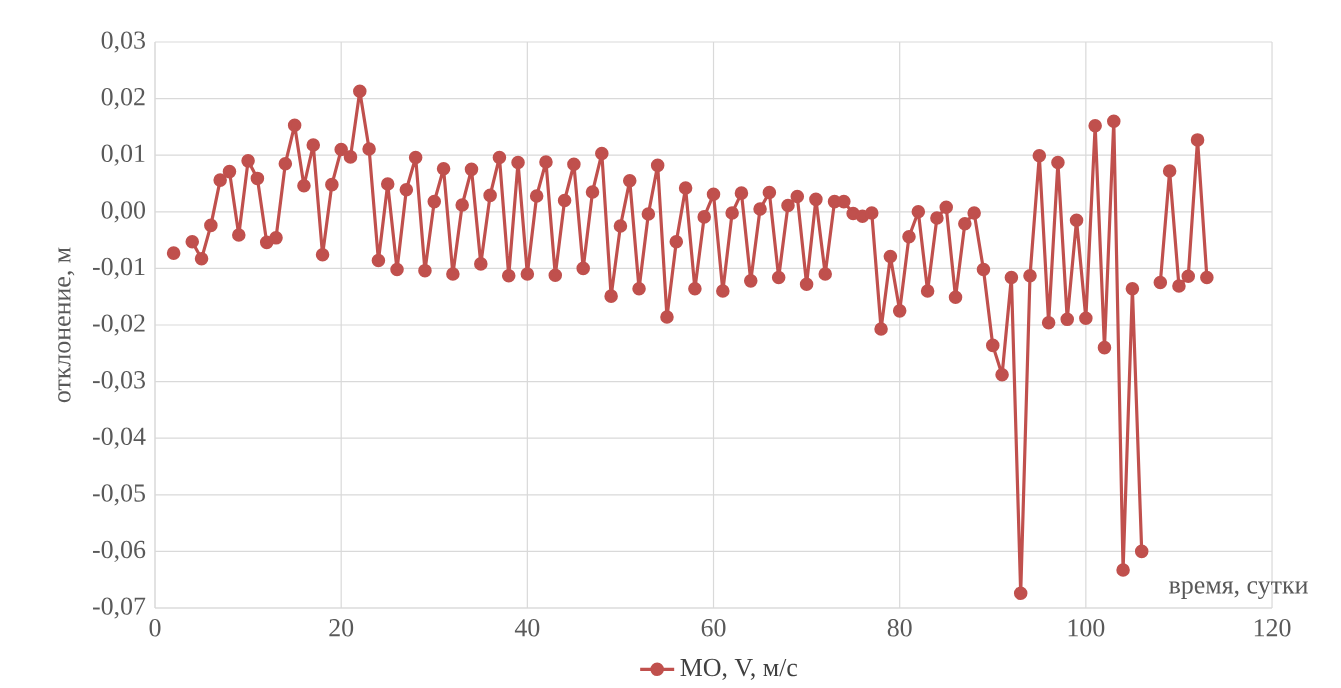  What do you see at coordinates (527, 628) in the screenshot?
I see `x-tick-label: 40` at bounding box center [527, 628].